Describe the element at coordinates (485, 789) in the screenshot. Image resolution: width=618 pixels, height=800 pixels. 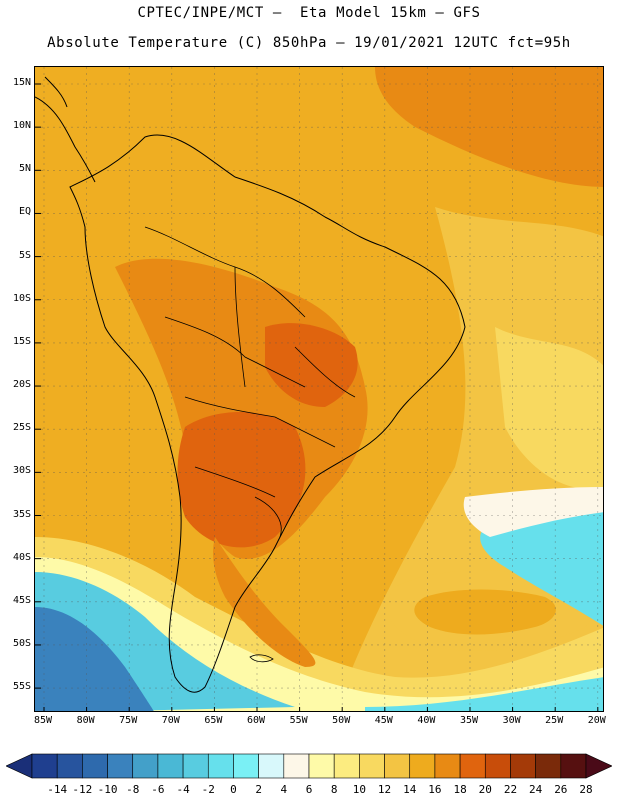
I see `colorbar-label: 20` at that location.